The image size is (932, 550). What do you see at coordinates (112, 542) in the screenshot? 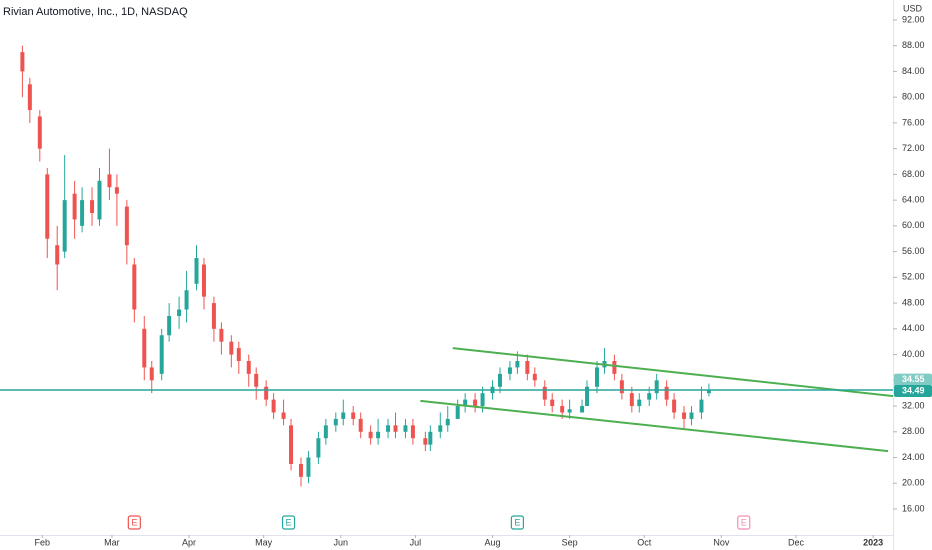
I see `x-tick-label: Mar` at bounding box center [112, 542].